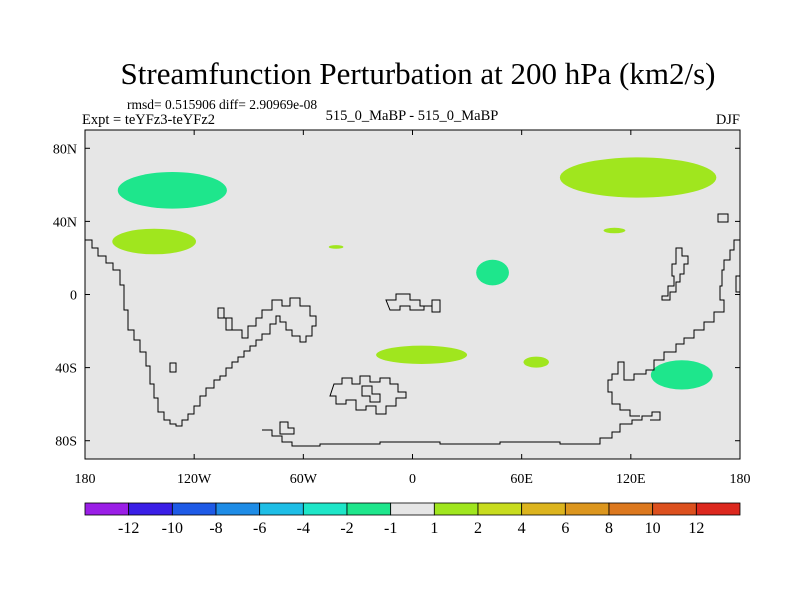 This screenshot has height=600, width=800. What do you see at coordinates (287, 428) in the screenshot?
I see `coastline-antarctic-peninsula` at bounding box center [287, 428].